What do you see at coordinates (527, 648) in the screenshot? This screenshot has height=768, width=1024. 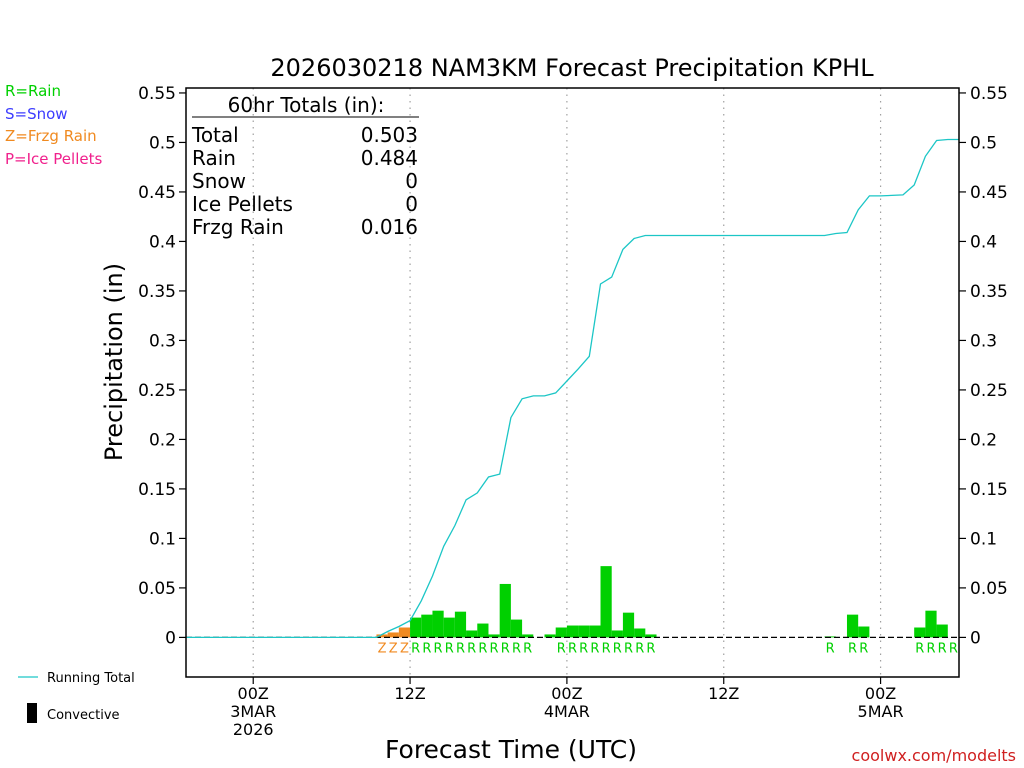 I see `type-marker-13: R` at bounding box center [527, 648].